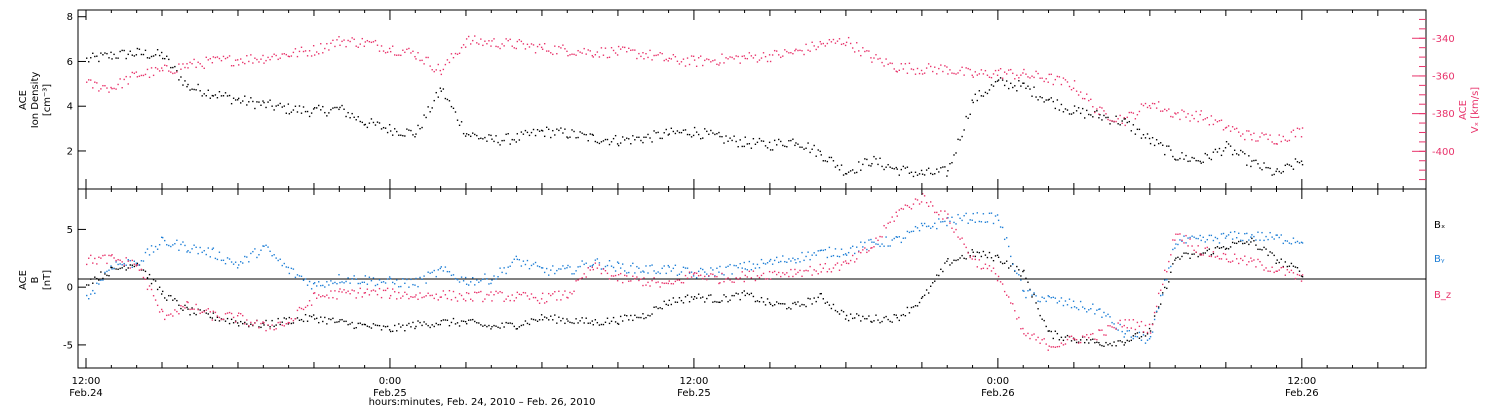 The image size is (1500, 410). What do you see at coordinates (35, 280) in the screenshot?
I see `bottom-left-ylabel: ACE B [nT]` at bounding box center [35, 280].